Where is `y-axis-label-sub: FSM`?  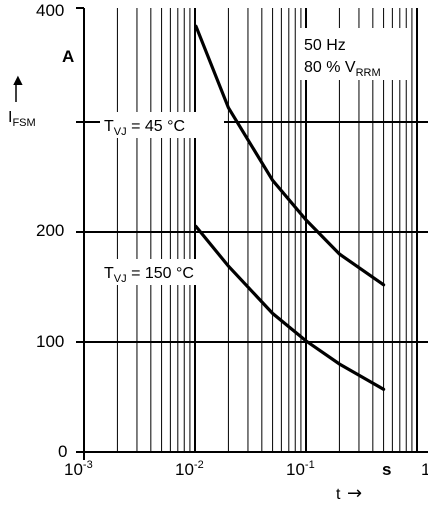
y-axis-label-sub: FSM is located at coordinates (23, 123).